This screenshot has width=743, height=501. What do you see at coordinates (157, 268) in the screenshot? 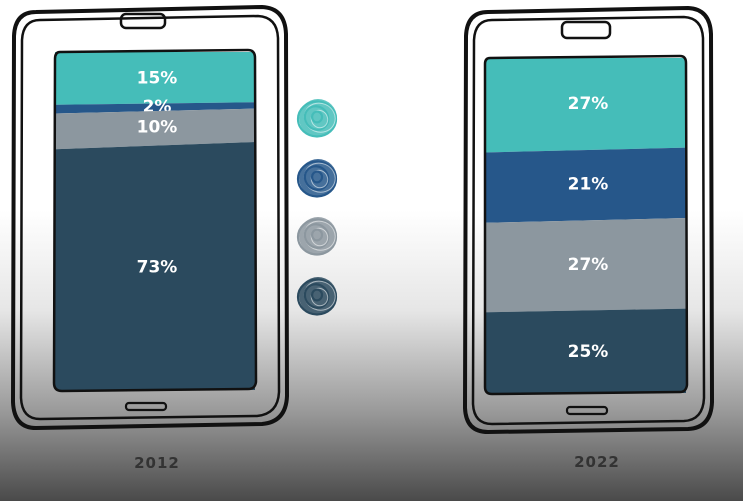
I see `data-label-2012-3: 73%` at bounding box center [157, 268].